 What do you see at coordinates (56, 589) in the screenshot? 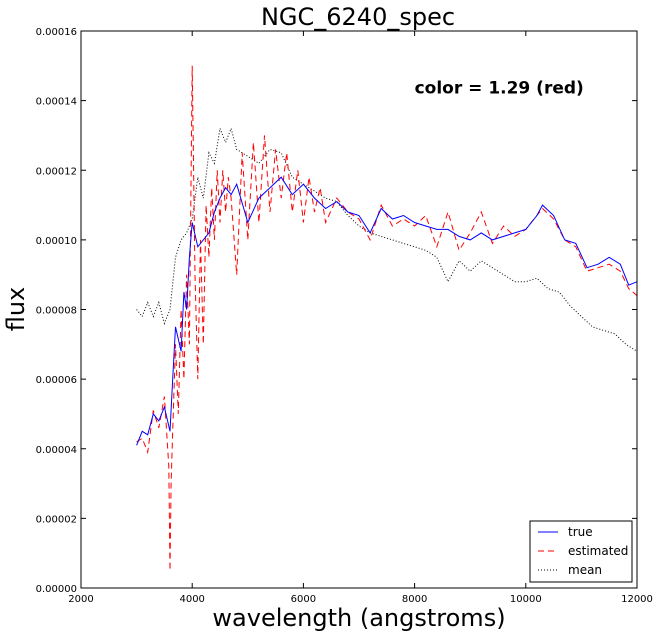
I see `y-tick-label: 0.00000` at bounding box center [56, 589].